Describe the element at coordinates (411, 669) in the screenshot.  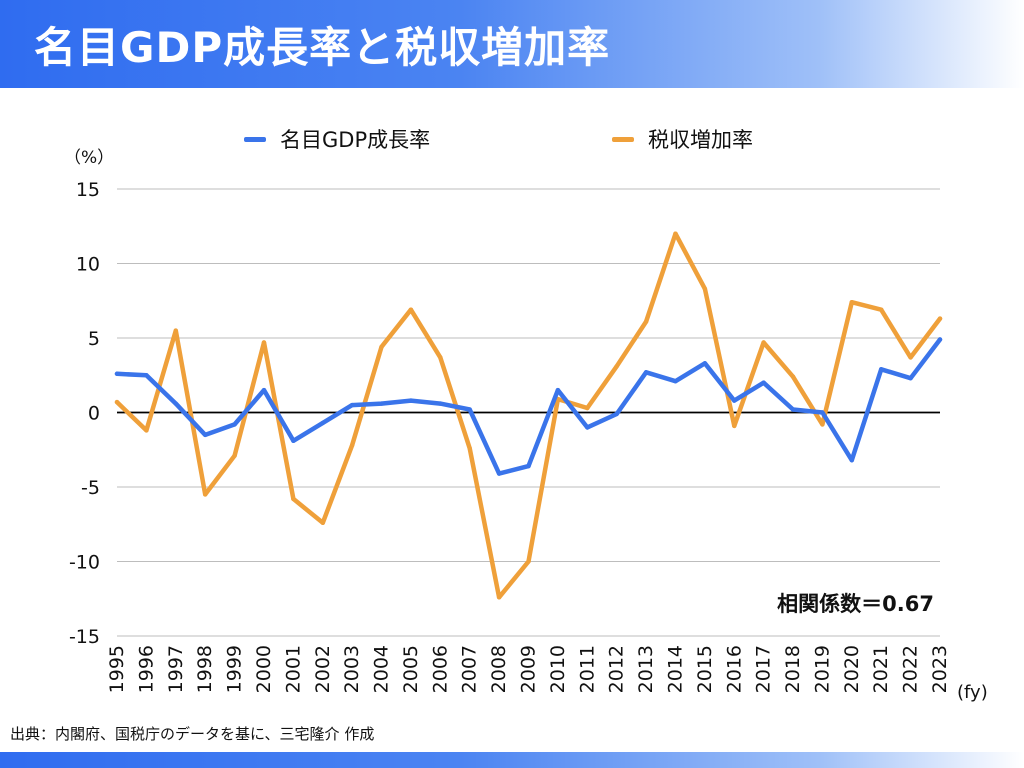
I see `x-tick-label: 2005` at that location.